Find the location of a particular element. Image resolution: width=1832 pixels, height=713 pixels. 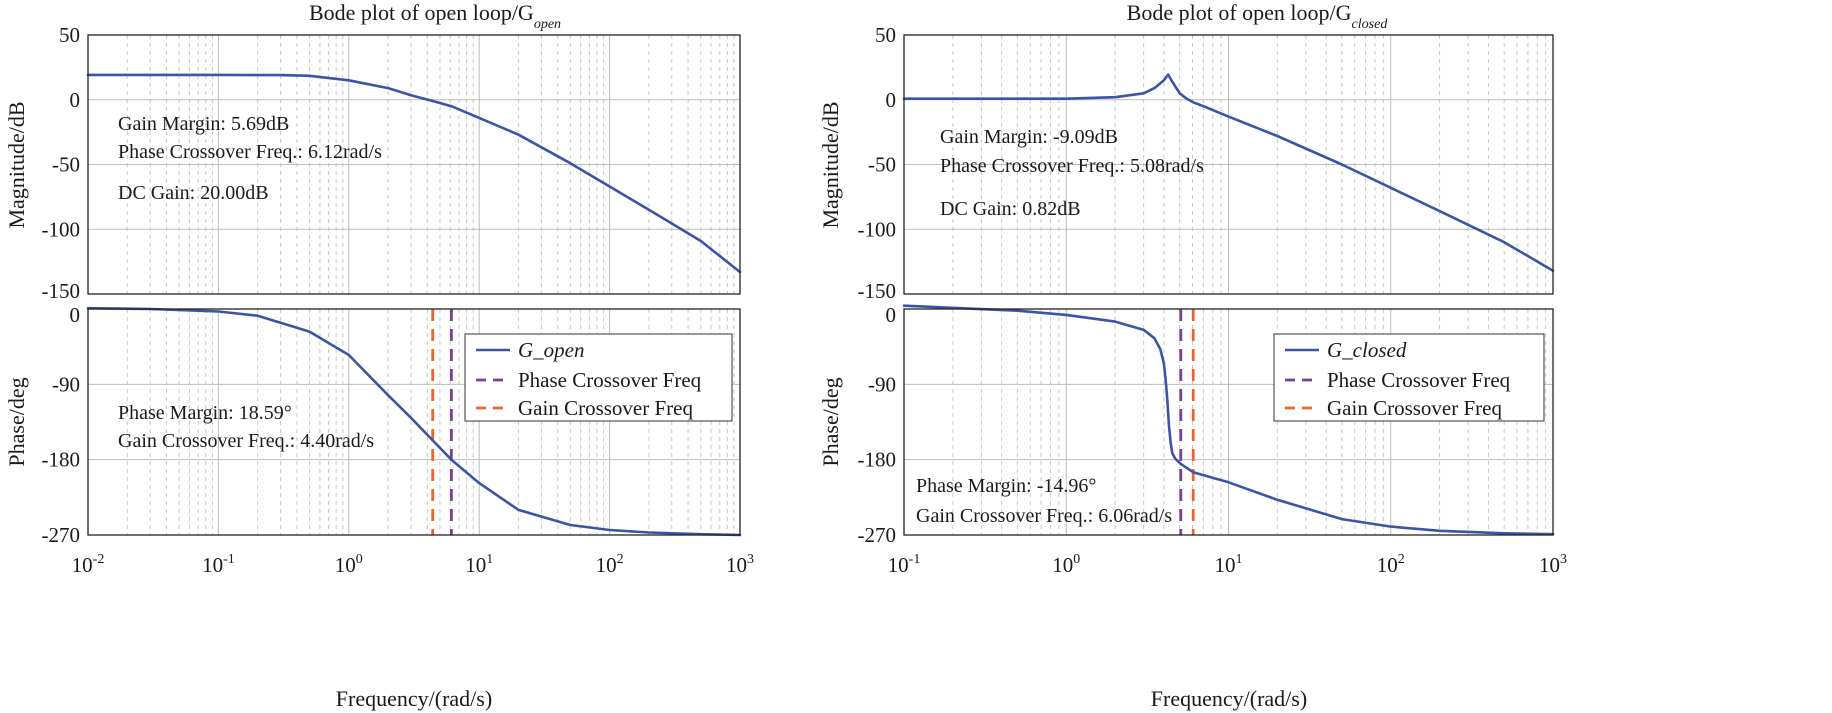

gain-margin-annotation: Gain Margin: 5.69dB is located at coordinates (203, 124).